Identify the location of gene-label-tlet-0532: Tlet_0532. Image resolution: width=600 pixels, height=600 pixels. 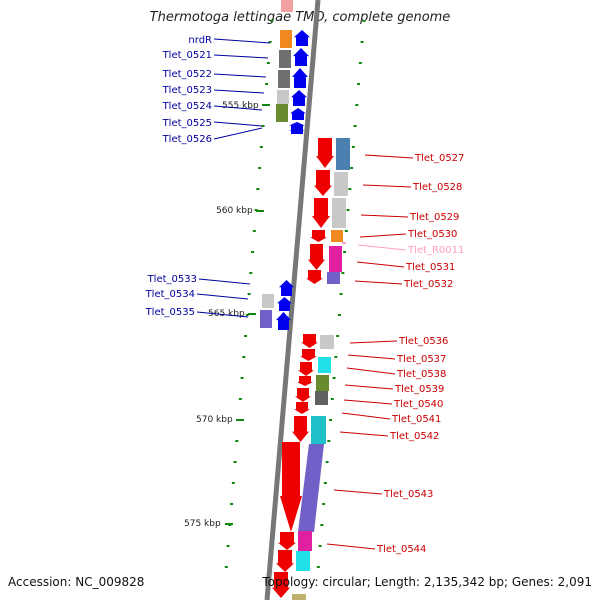
(428, 284).